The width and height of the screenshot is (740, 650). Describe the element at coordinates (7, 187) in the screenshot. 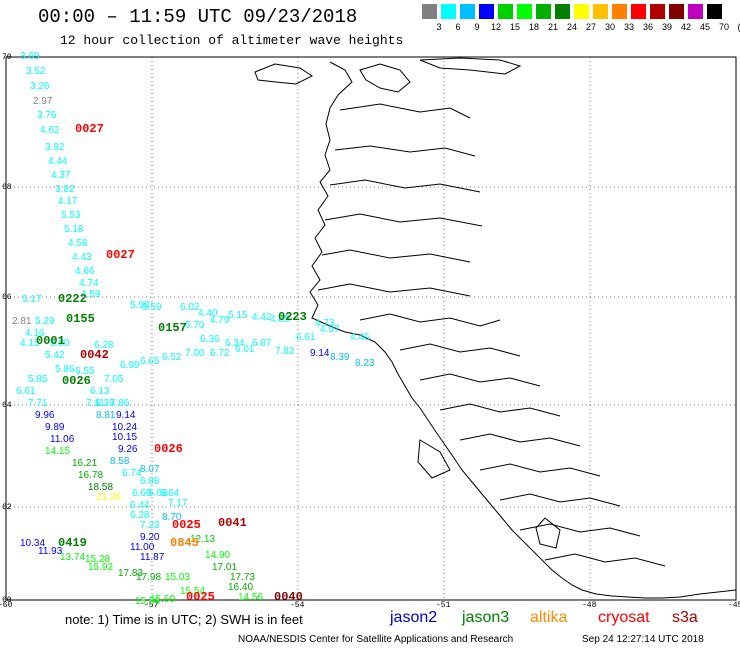

I see `lat-label: 68` at that location.